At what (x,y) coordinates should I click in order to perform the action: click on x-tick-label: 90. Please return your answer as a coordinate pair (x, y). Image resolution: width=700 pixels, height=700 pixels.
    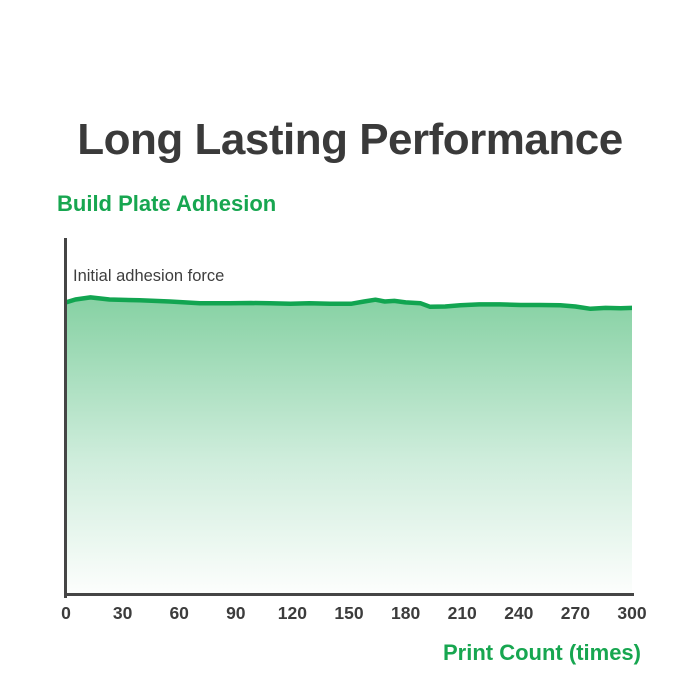
    Looking at the image, I should click on (236, 613).